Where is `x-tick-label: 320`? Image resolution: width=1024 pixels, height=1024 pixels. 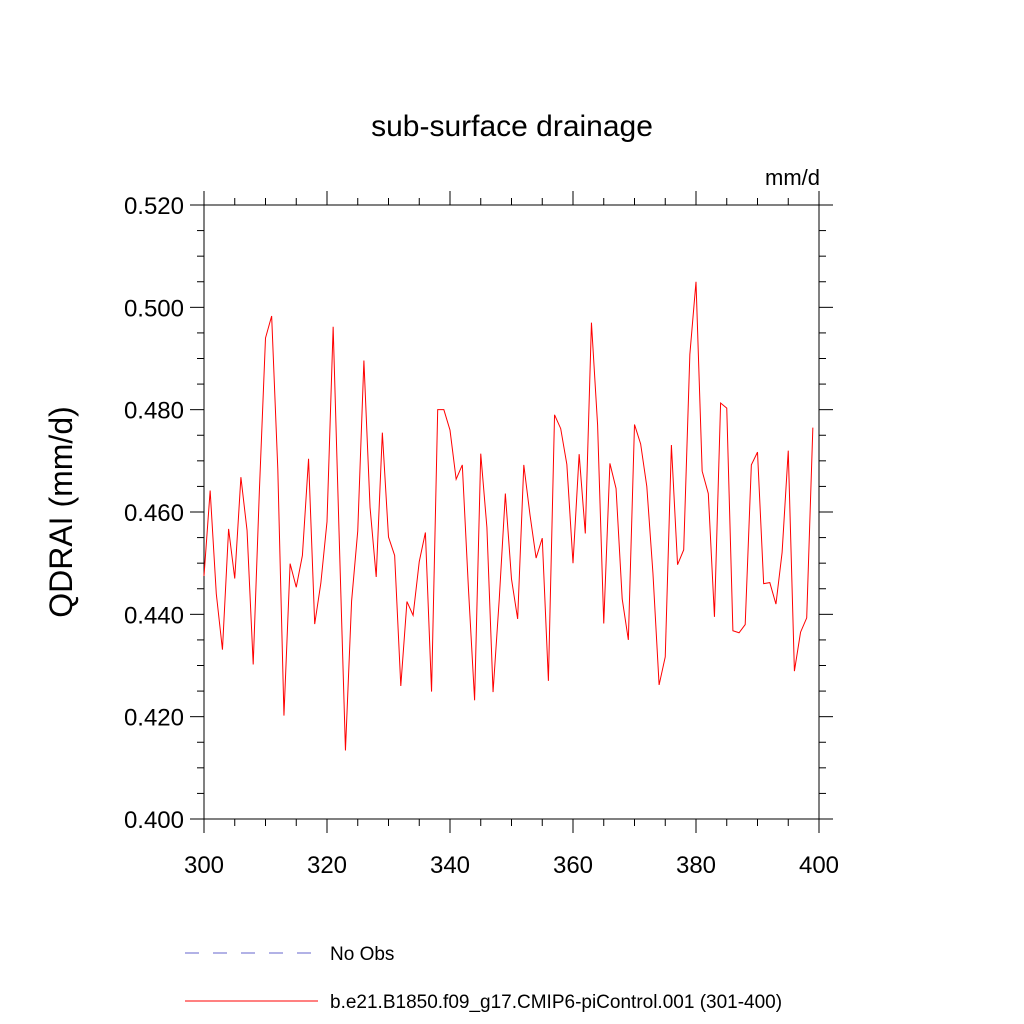
x-tick-label: 320 is located at coordinates (327, 865).